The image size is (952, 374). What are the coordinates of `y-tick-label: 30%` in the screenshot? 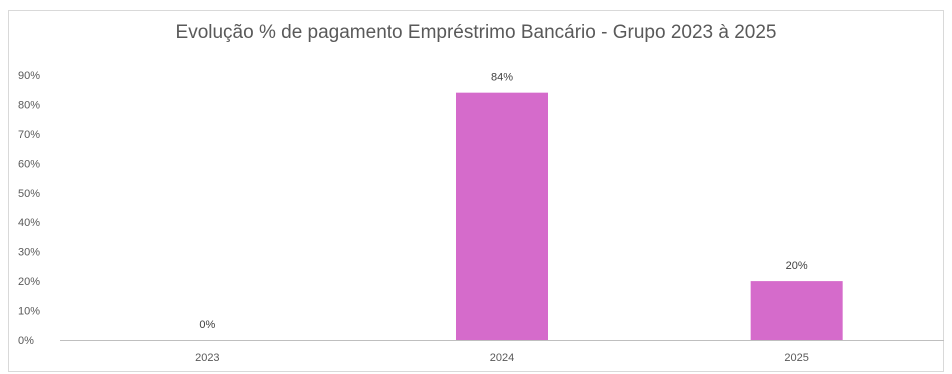 It's located at (29, 253).